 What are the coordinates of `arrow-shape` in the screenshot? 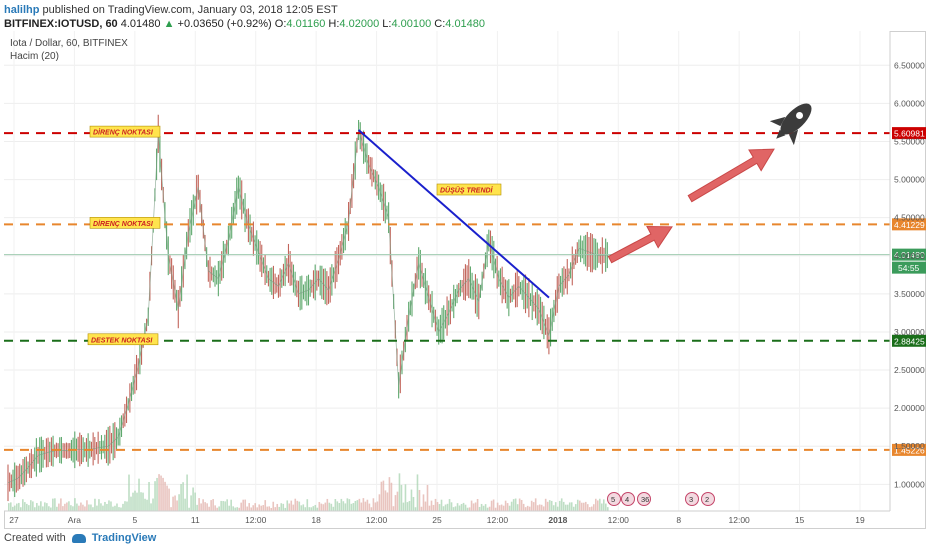 It's located at (731, 175).